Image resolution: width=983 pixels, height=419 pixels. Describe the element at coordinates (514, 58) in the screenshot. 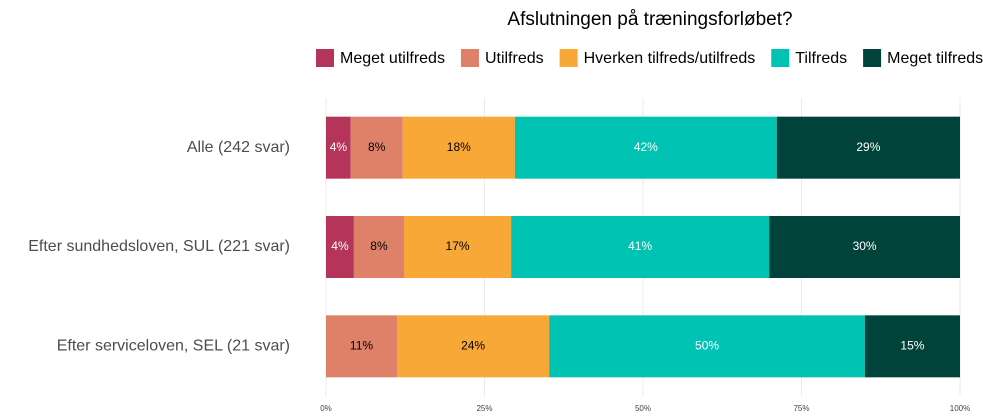

I see `legend-label: Utilfreds` at that location.